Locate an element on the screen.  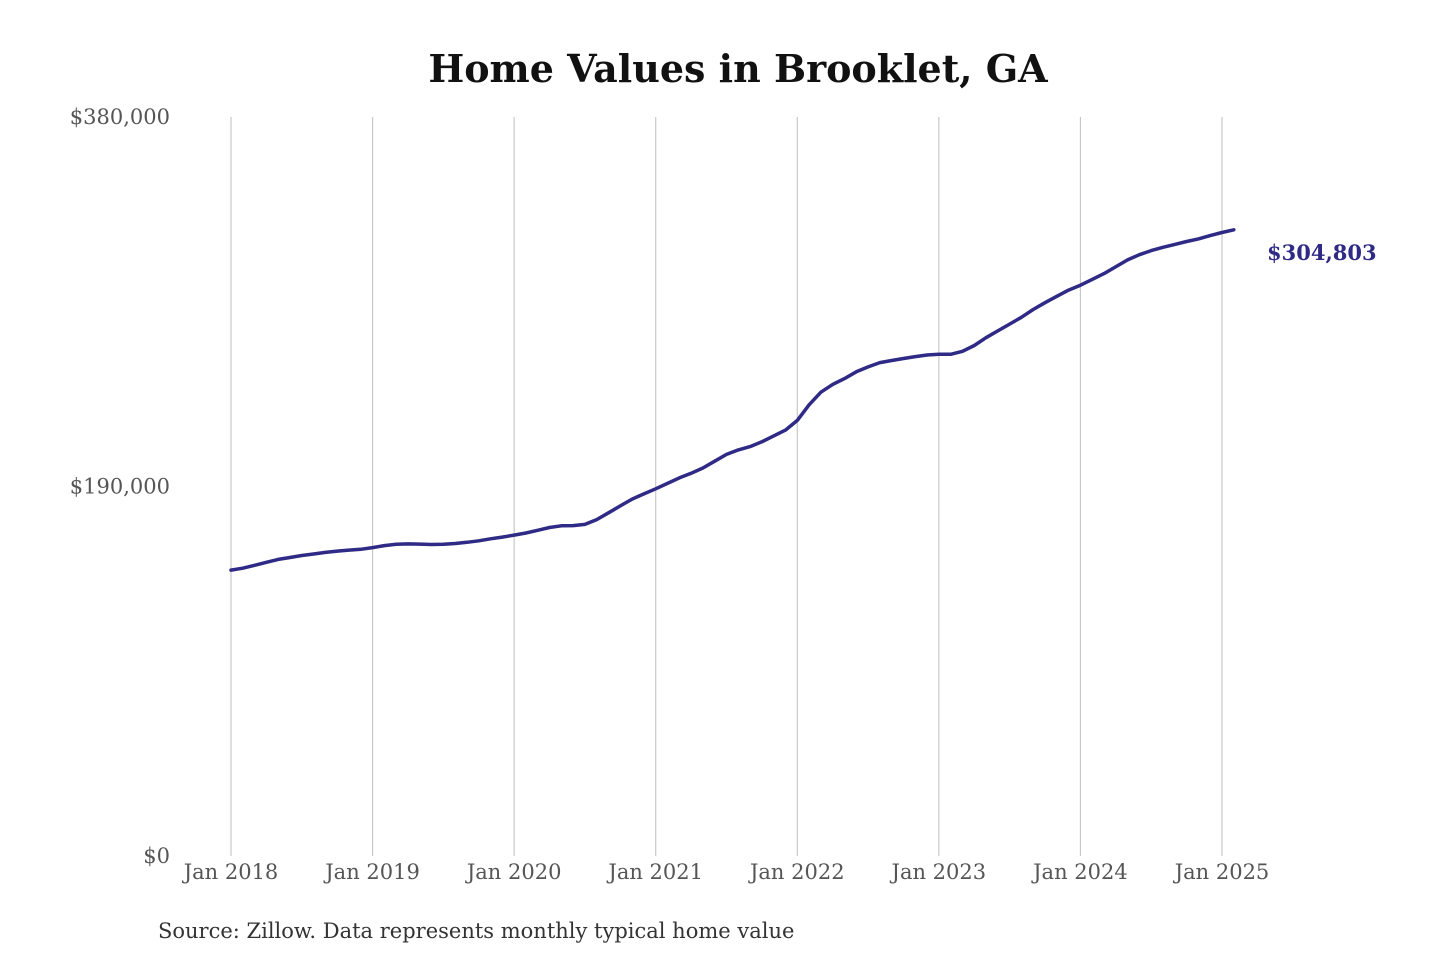
y-axis-ticks: $0 $190,000 $380,000 is located at coordinates (120, 486).